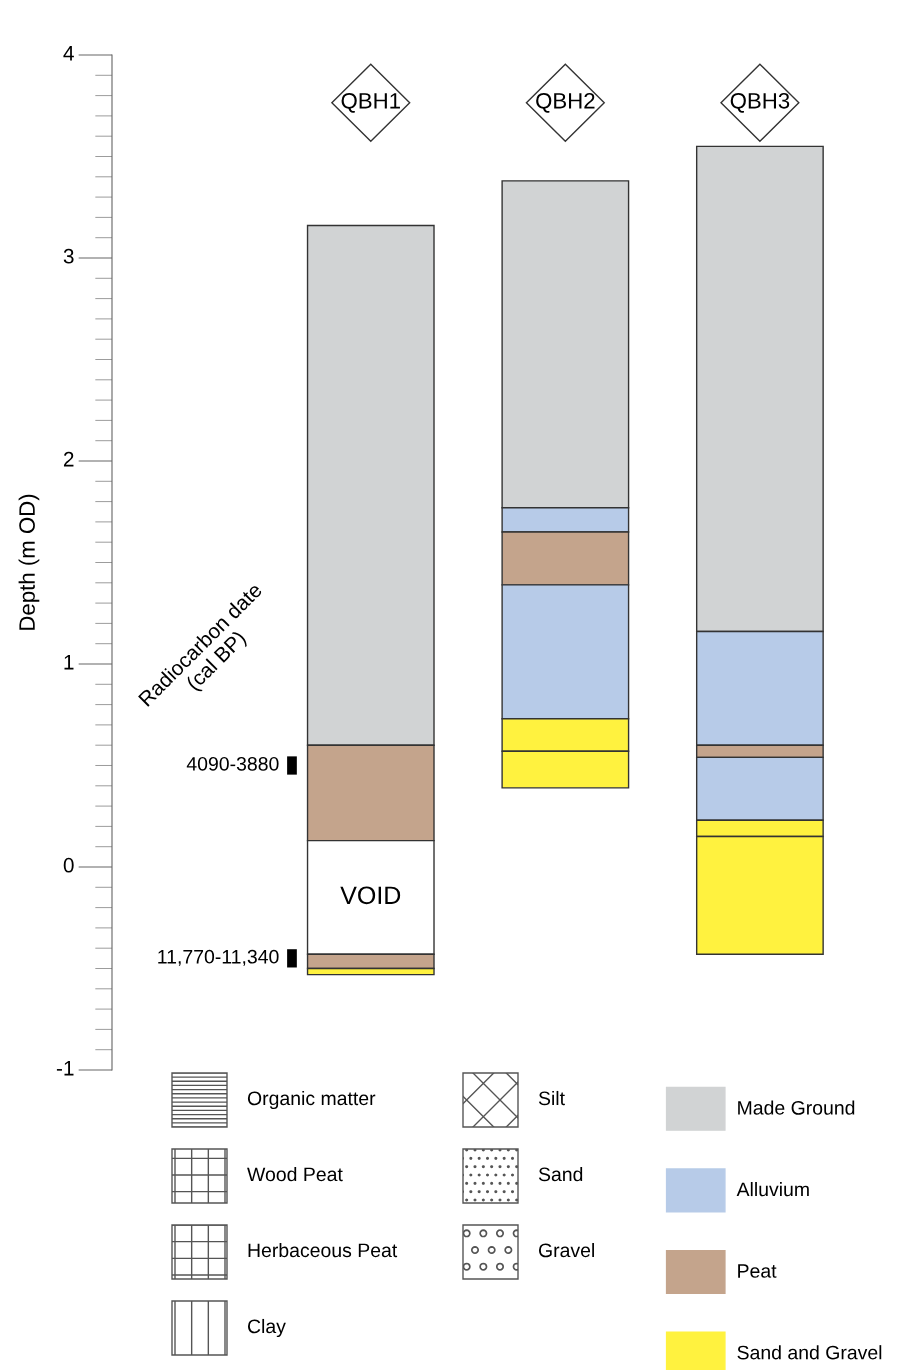 This screenshot has height=1370, width=900. What do you see at coordinates (757, 1271) in the screenshot?
I see `legend-label: Peat` at bounding box center [757, 1271].